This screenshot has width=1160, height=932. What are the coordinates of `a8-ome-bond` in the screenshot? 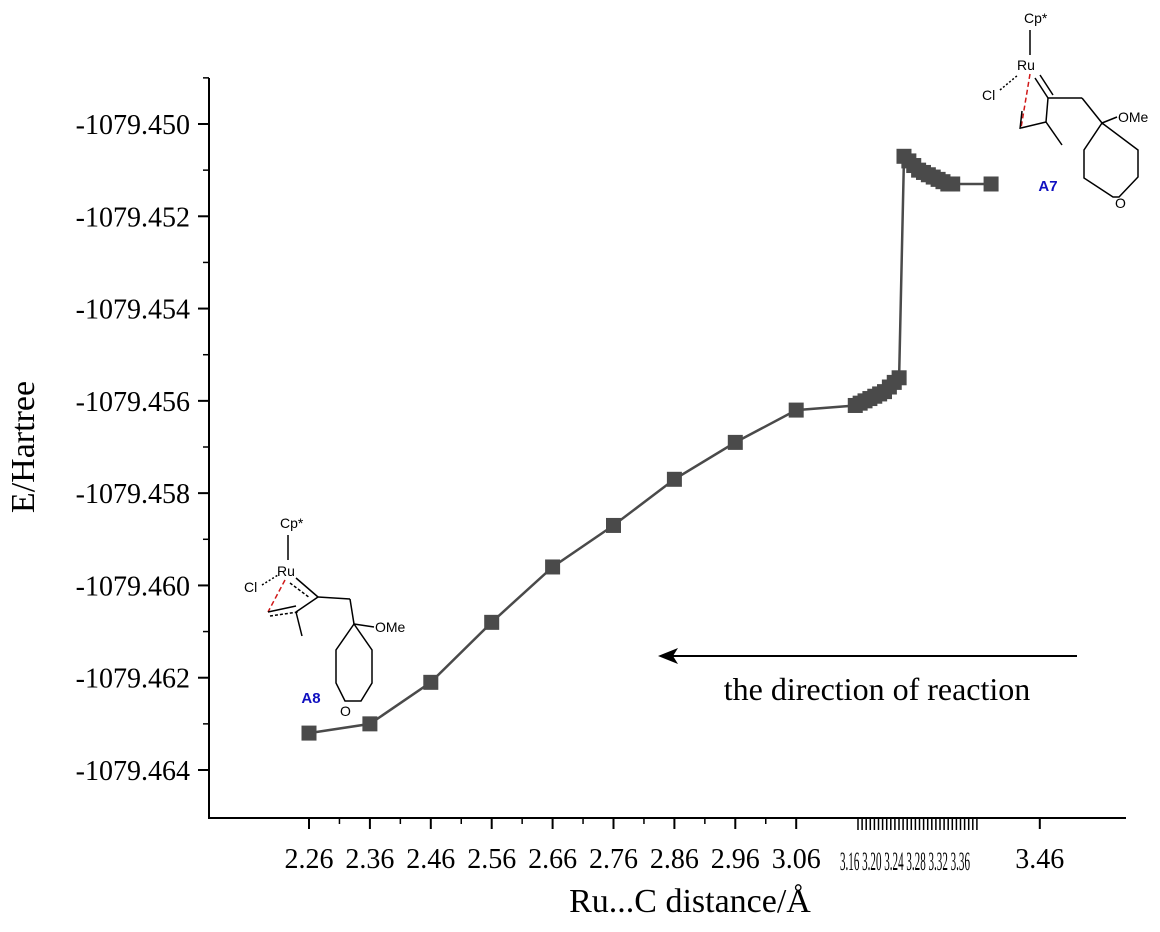 It's located at (364, 625).